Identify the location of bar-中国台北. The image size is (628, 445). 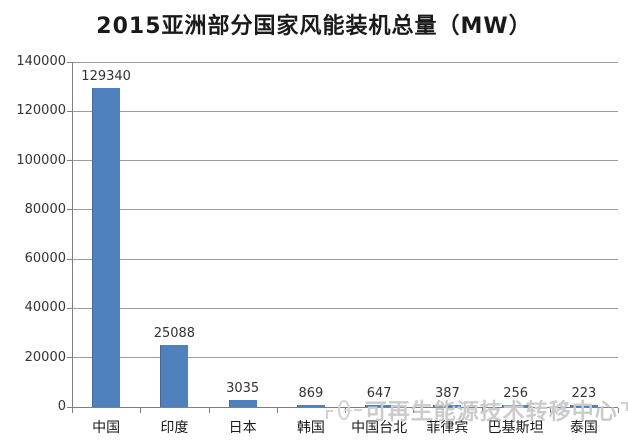
(379, 406).